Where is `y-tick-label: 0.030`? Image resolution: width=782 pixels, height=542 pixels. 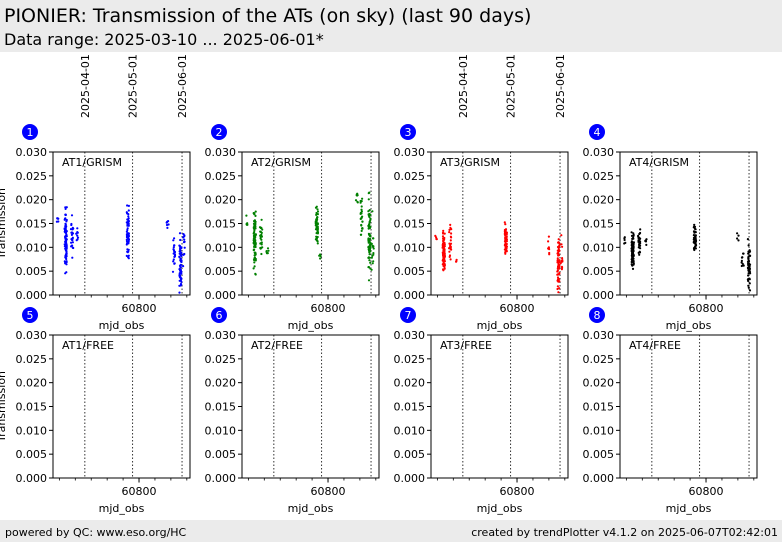 y-tick-label: 0.030 is located at coordinates (599, 152).